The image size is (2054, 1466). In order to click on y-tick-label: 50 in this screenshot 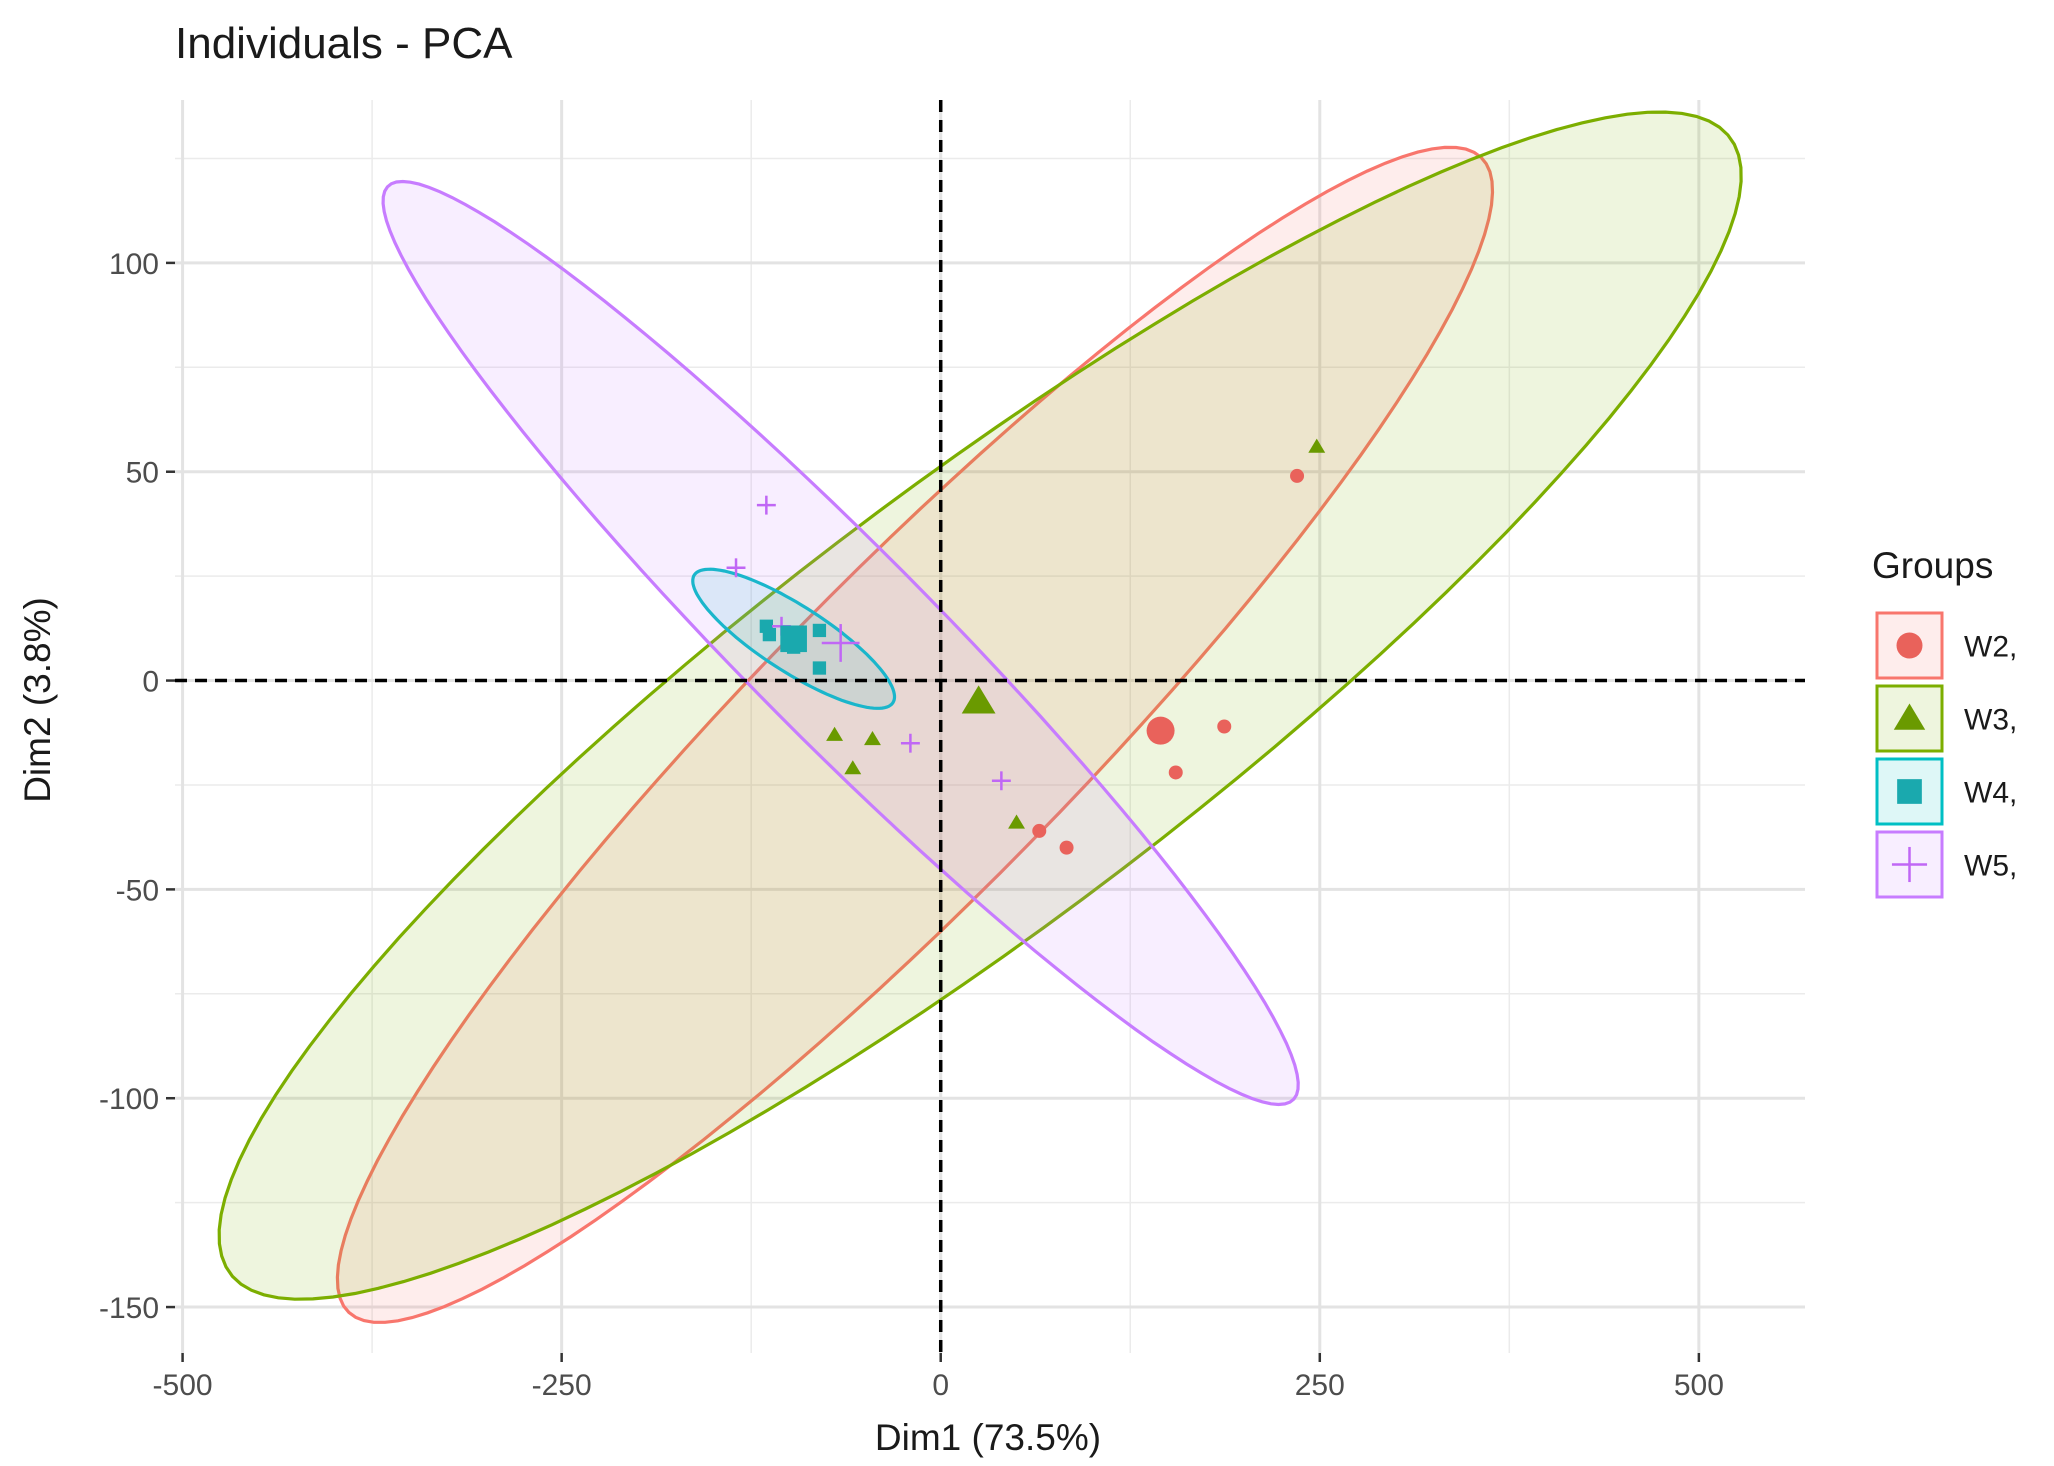, I will do `click(142, 473)`.